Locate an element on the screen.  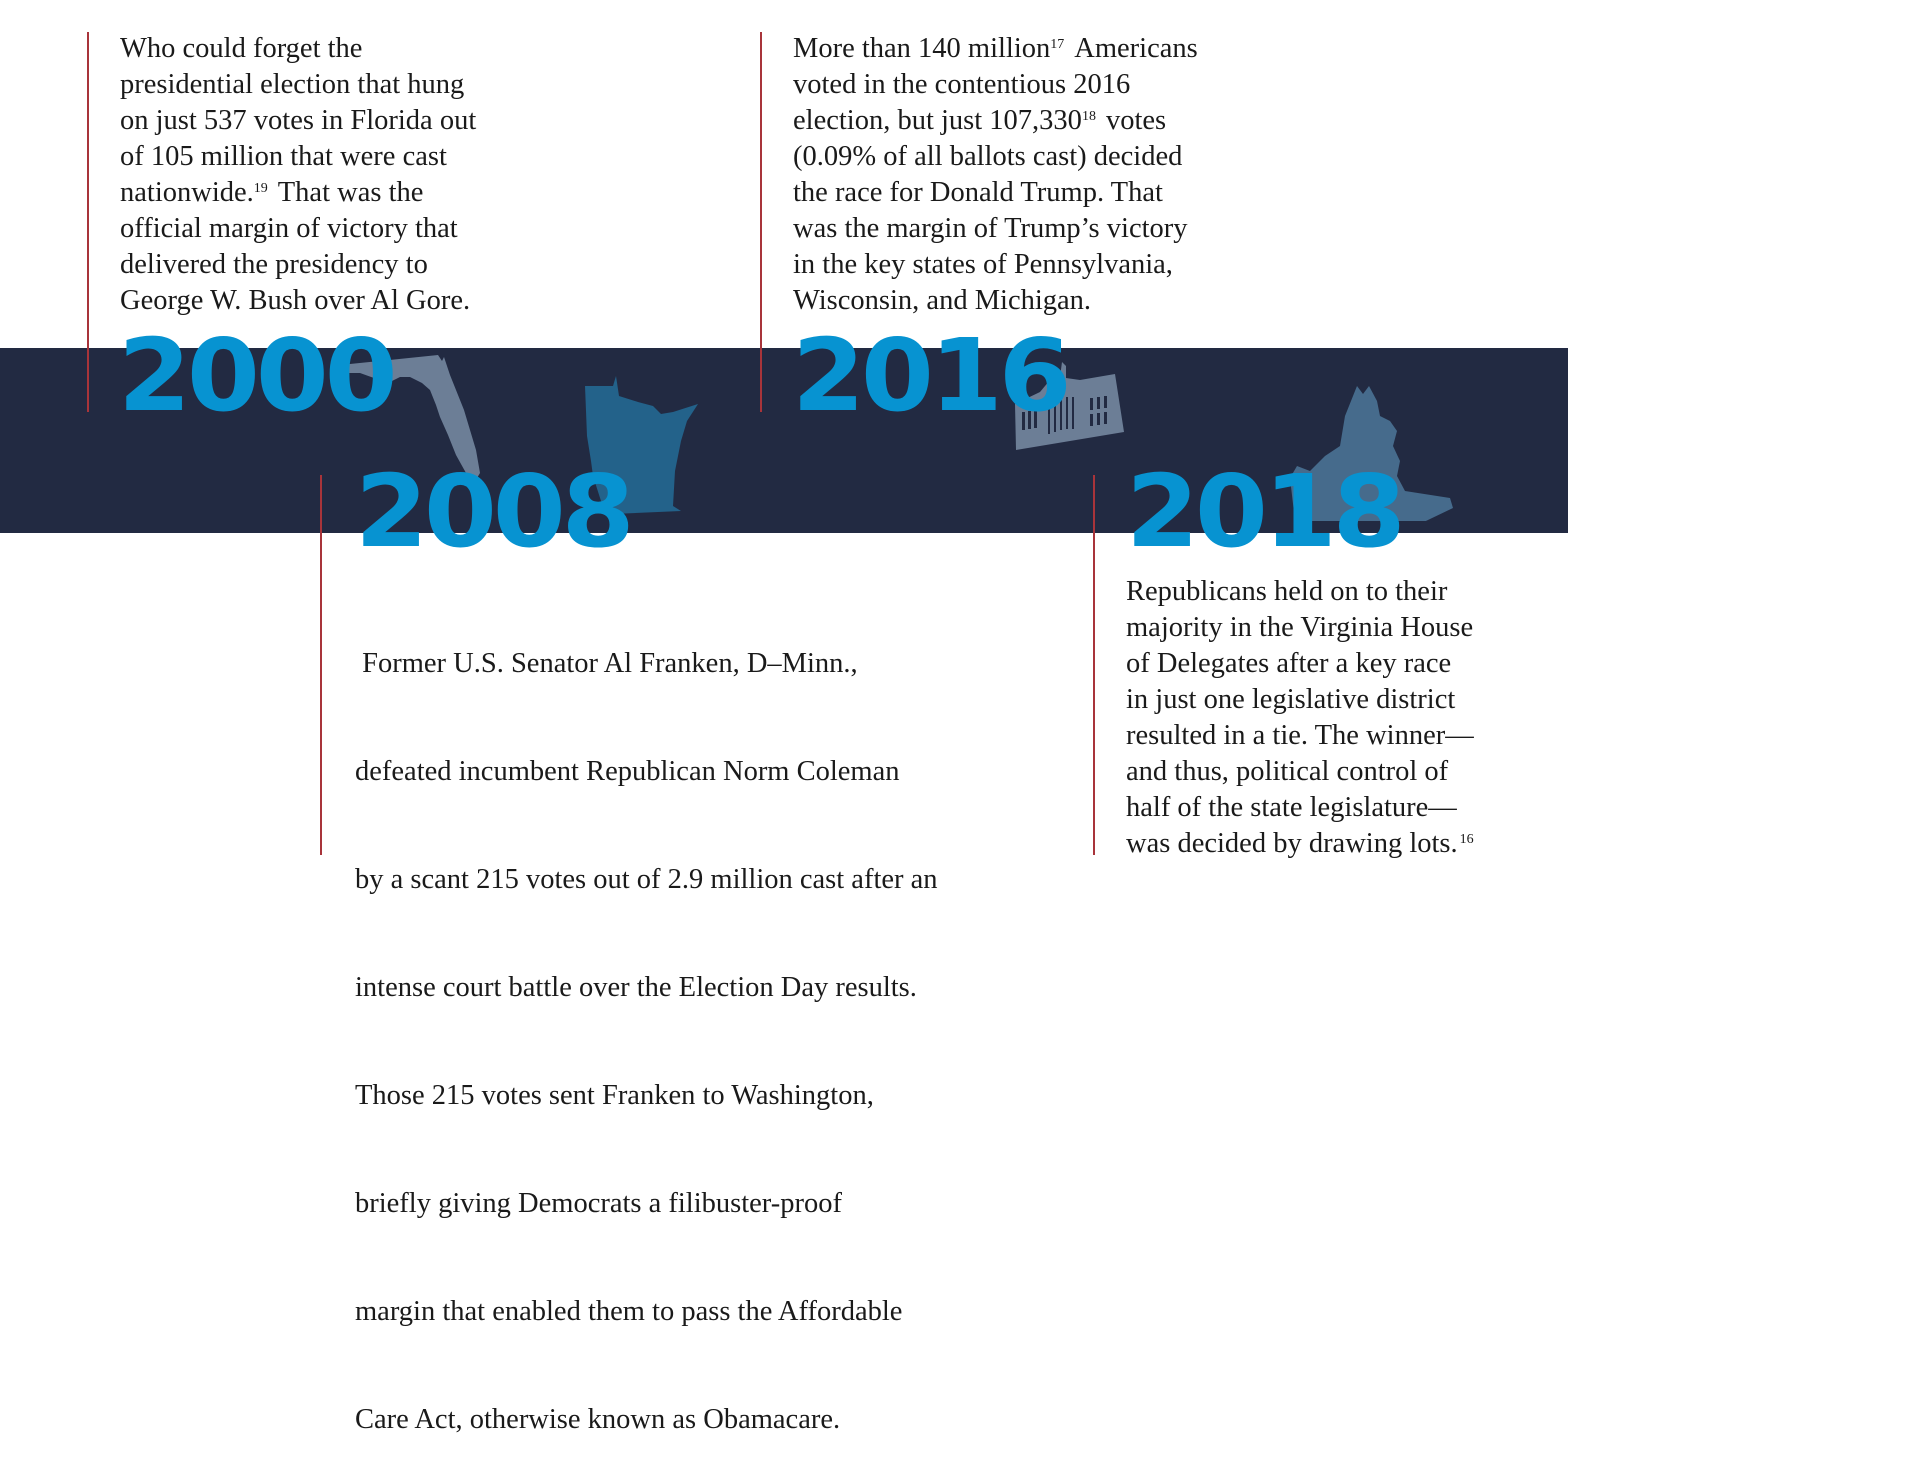
text-segment: votes is located at coordinates (1136, 120).